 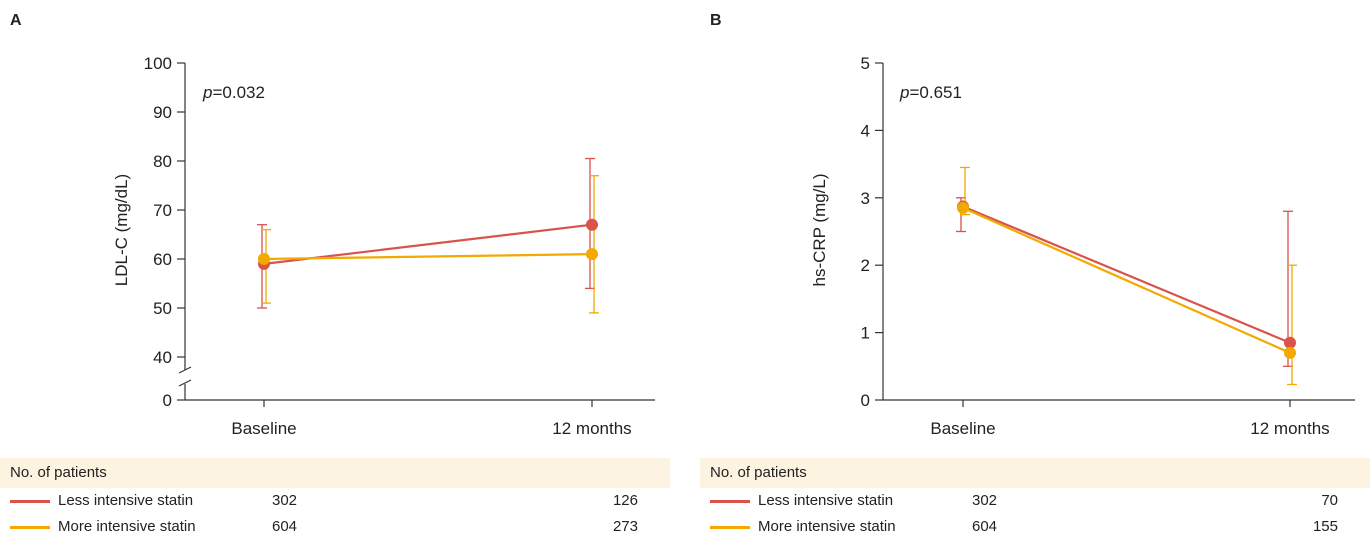 What do you see at coordinates (865, 333) in the screenshot?
I see `y-tick-label: 1` at bounding box center [865, 333].